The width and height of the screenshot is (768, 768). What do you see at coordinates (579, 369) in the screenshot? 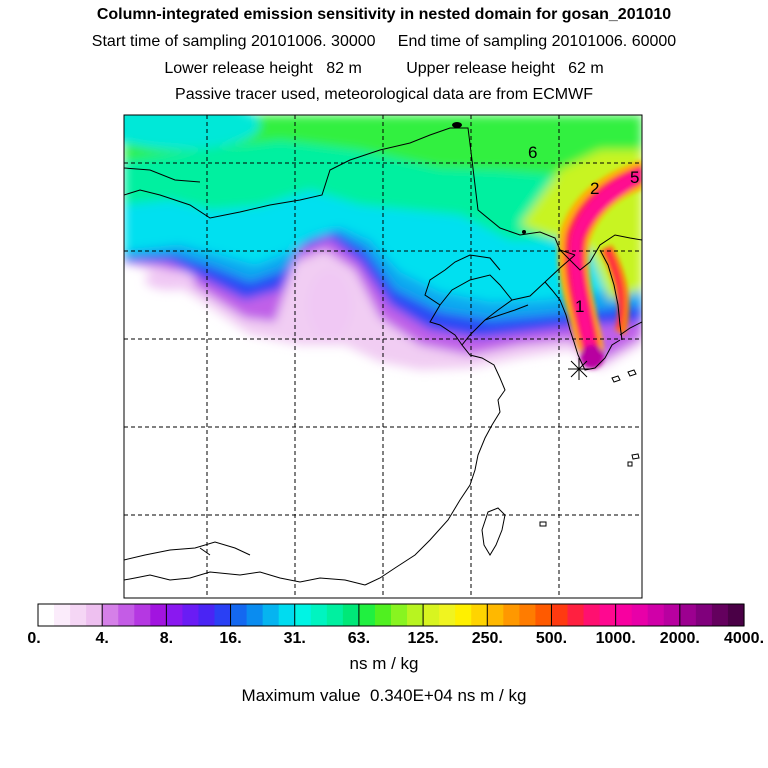
I see `release-point-star` at bounding box center [579, 369].